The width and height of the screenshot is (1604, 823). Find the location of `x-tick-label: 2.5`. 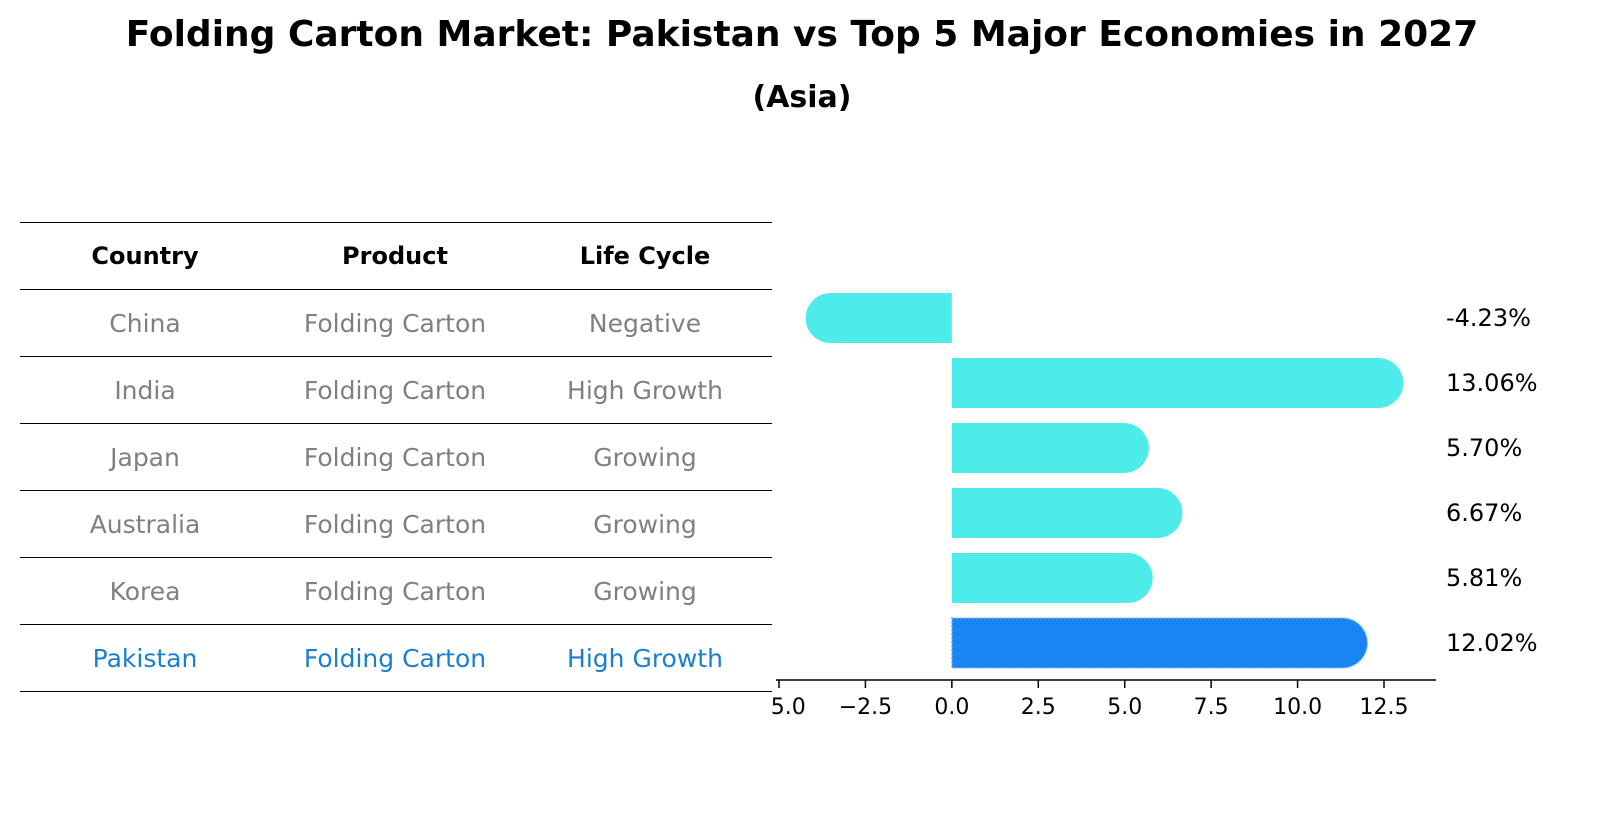

x-tick-label: 2.5 is located at coordinates (1038, 707).